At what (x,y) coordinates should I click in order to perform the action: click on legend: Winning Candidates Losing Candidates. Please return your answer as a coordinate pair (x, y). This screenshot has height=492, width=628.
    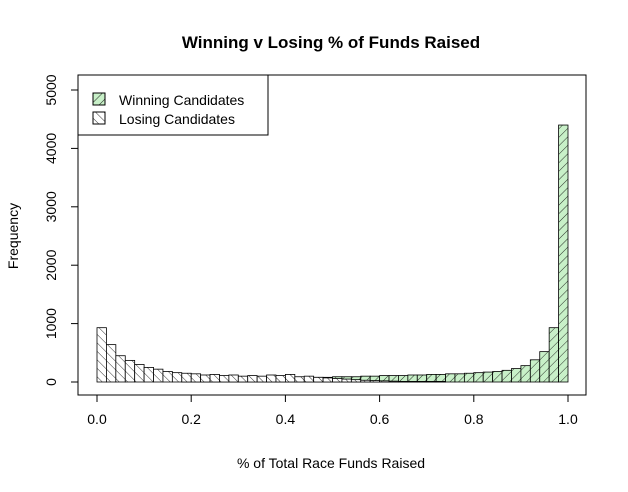
    Looking at the image, I should click on (173, 105).